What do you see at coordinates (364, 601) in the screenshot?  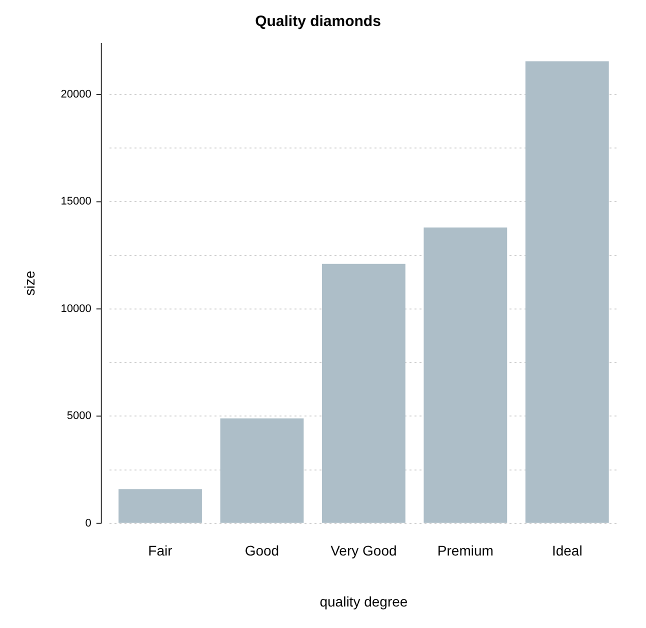 I see `x-axis-title: quality degree` at bounding box center [364, 601].